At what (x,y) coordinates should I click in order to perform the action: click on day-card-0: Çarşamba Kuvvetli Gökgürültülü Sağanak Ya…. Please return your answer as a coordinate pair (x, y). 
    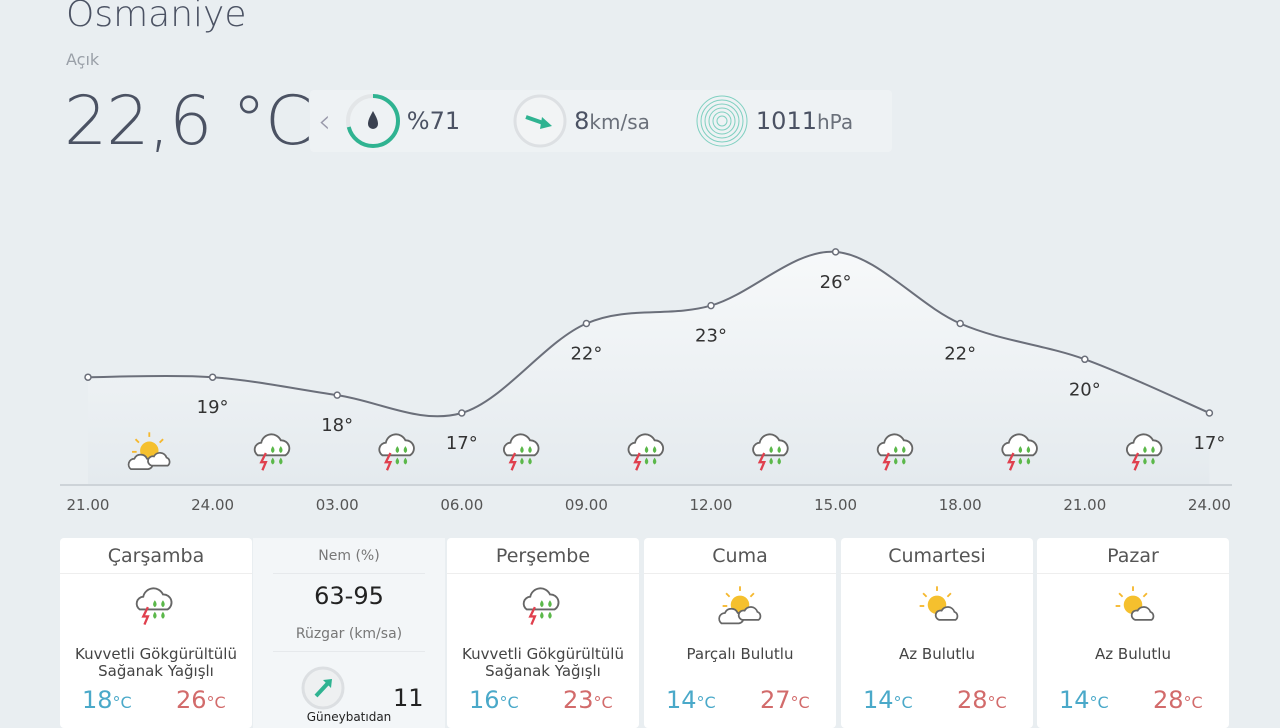
    Looking at the image, I should click on (156, 633).